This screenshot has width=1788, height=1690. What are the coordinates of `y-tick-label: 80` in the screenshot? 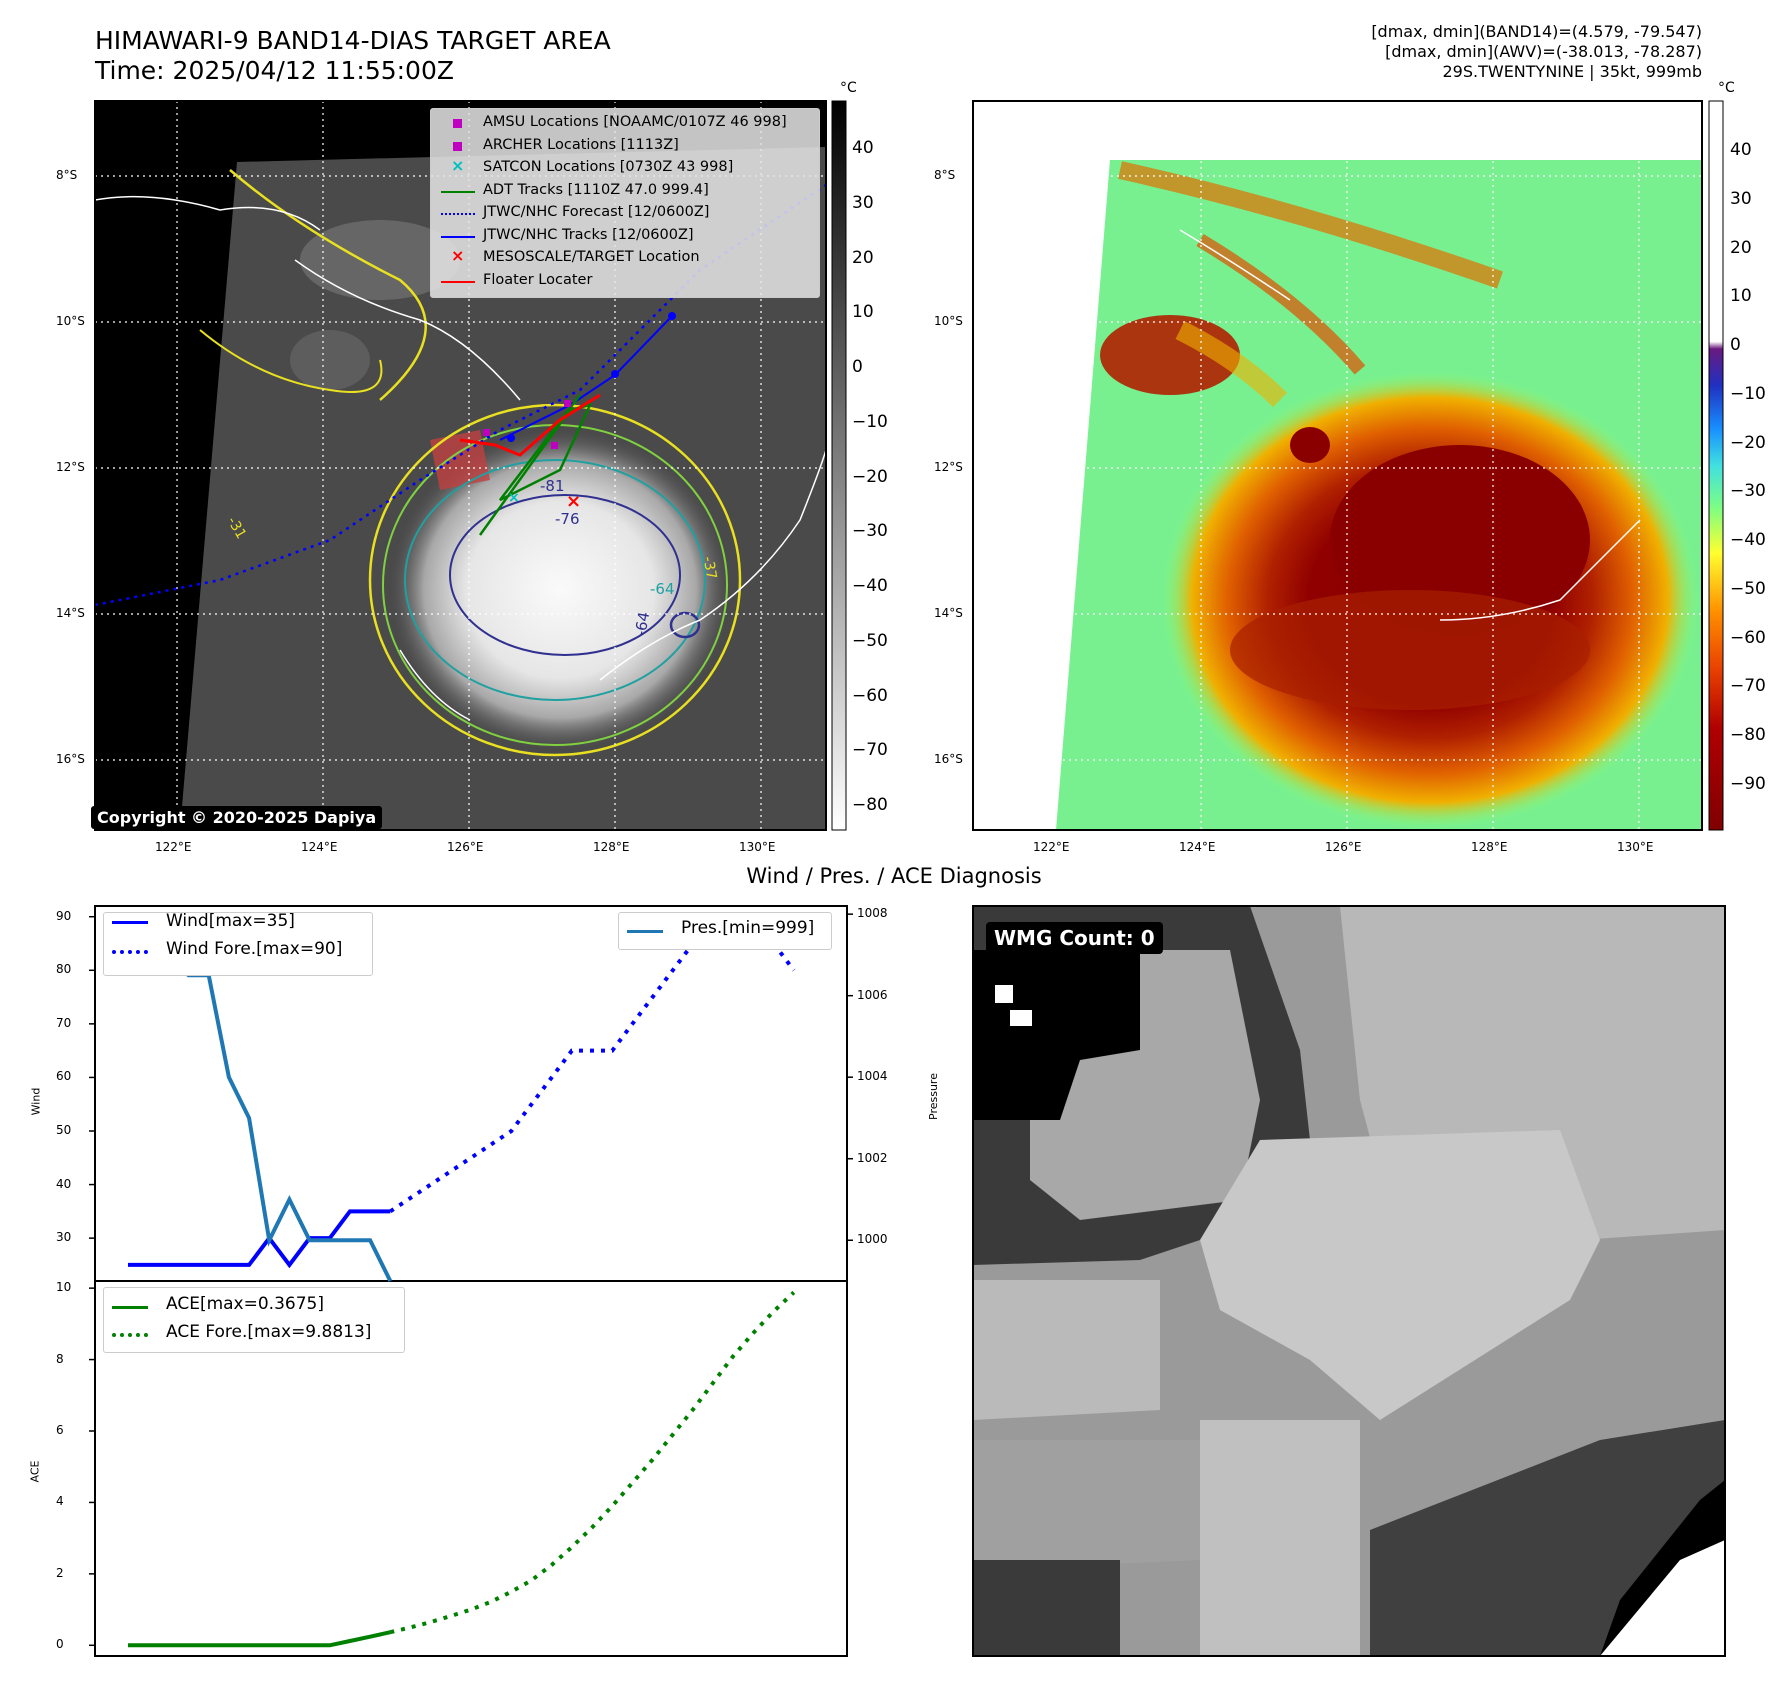 It's located at (64, 969).